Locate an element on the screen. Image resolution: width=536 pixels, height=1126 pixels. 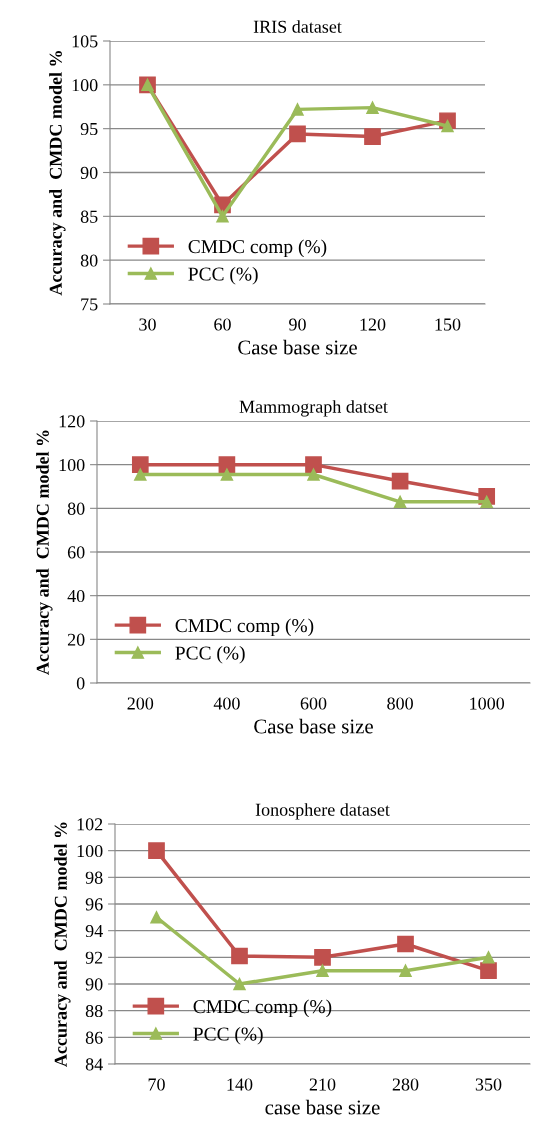
y-tick-label: 0 is located at coordinates (80, 683).